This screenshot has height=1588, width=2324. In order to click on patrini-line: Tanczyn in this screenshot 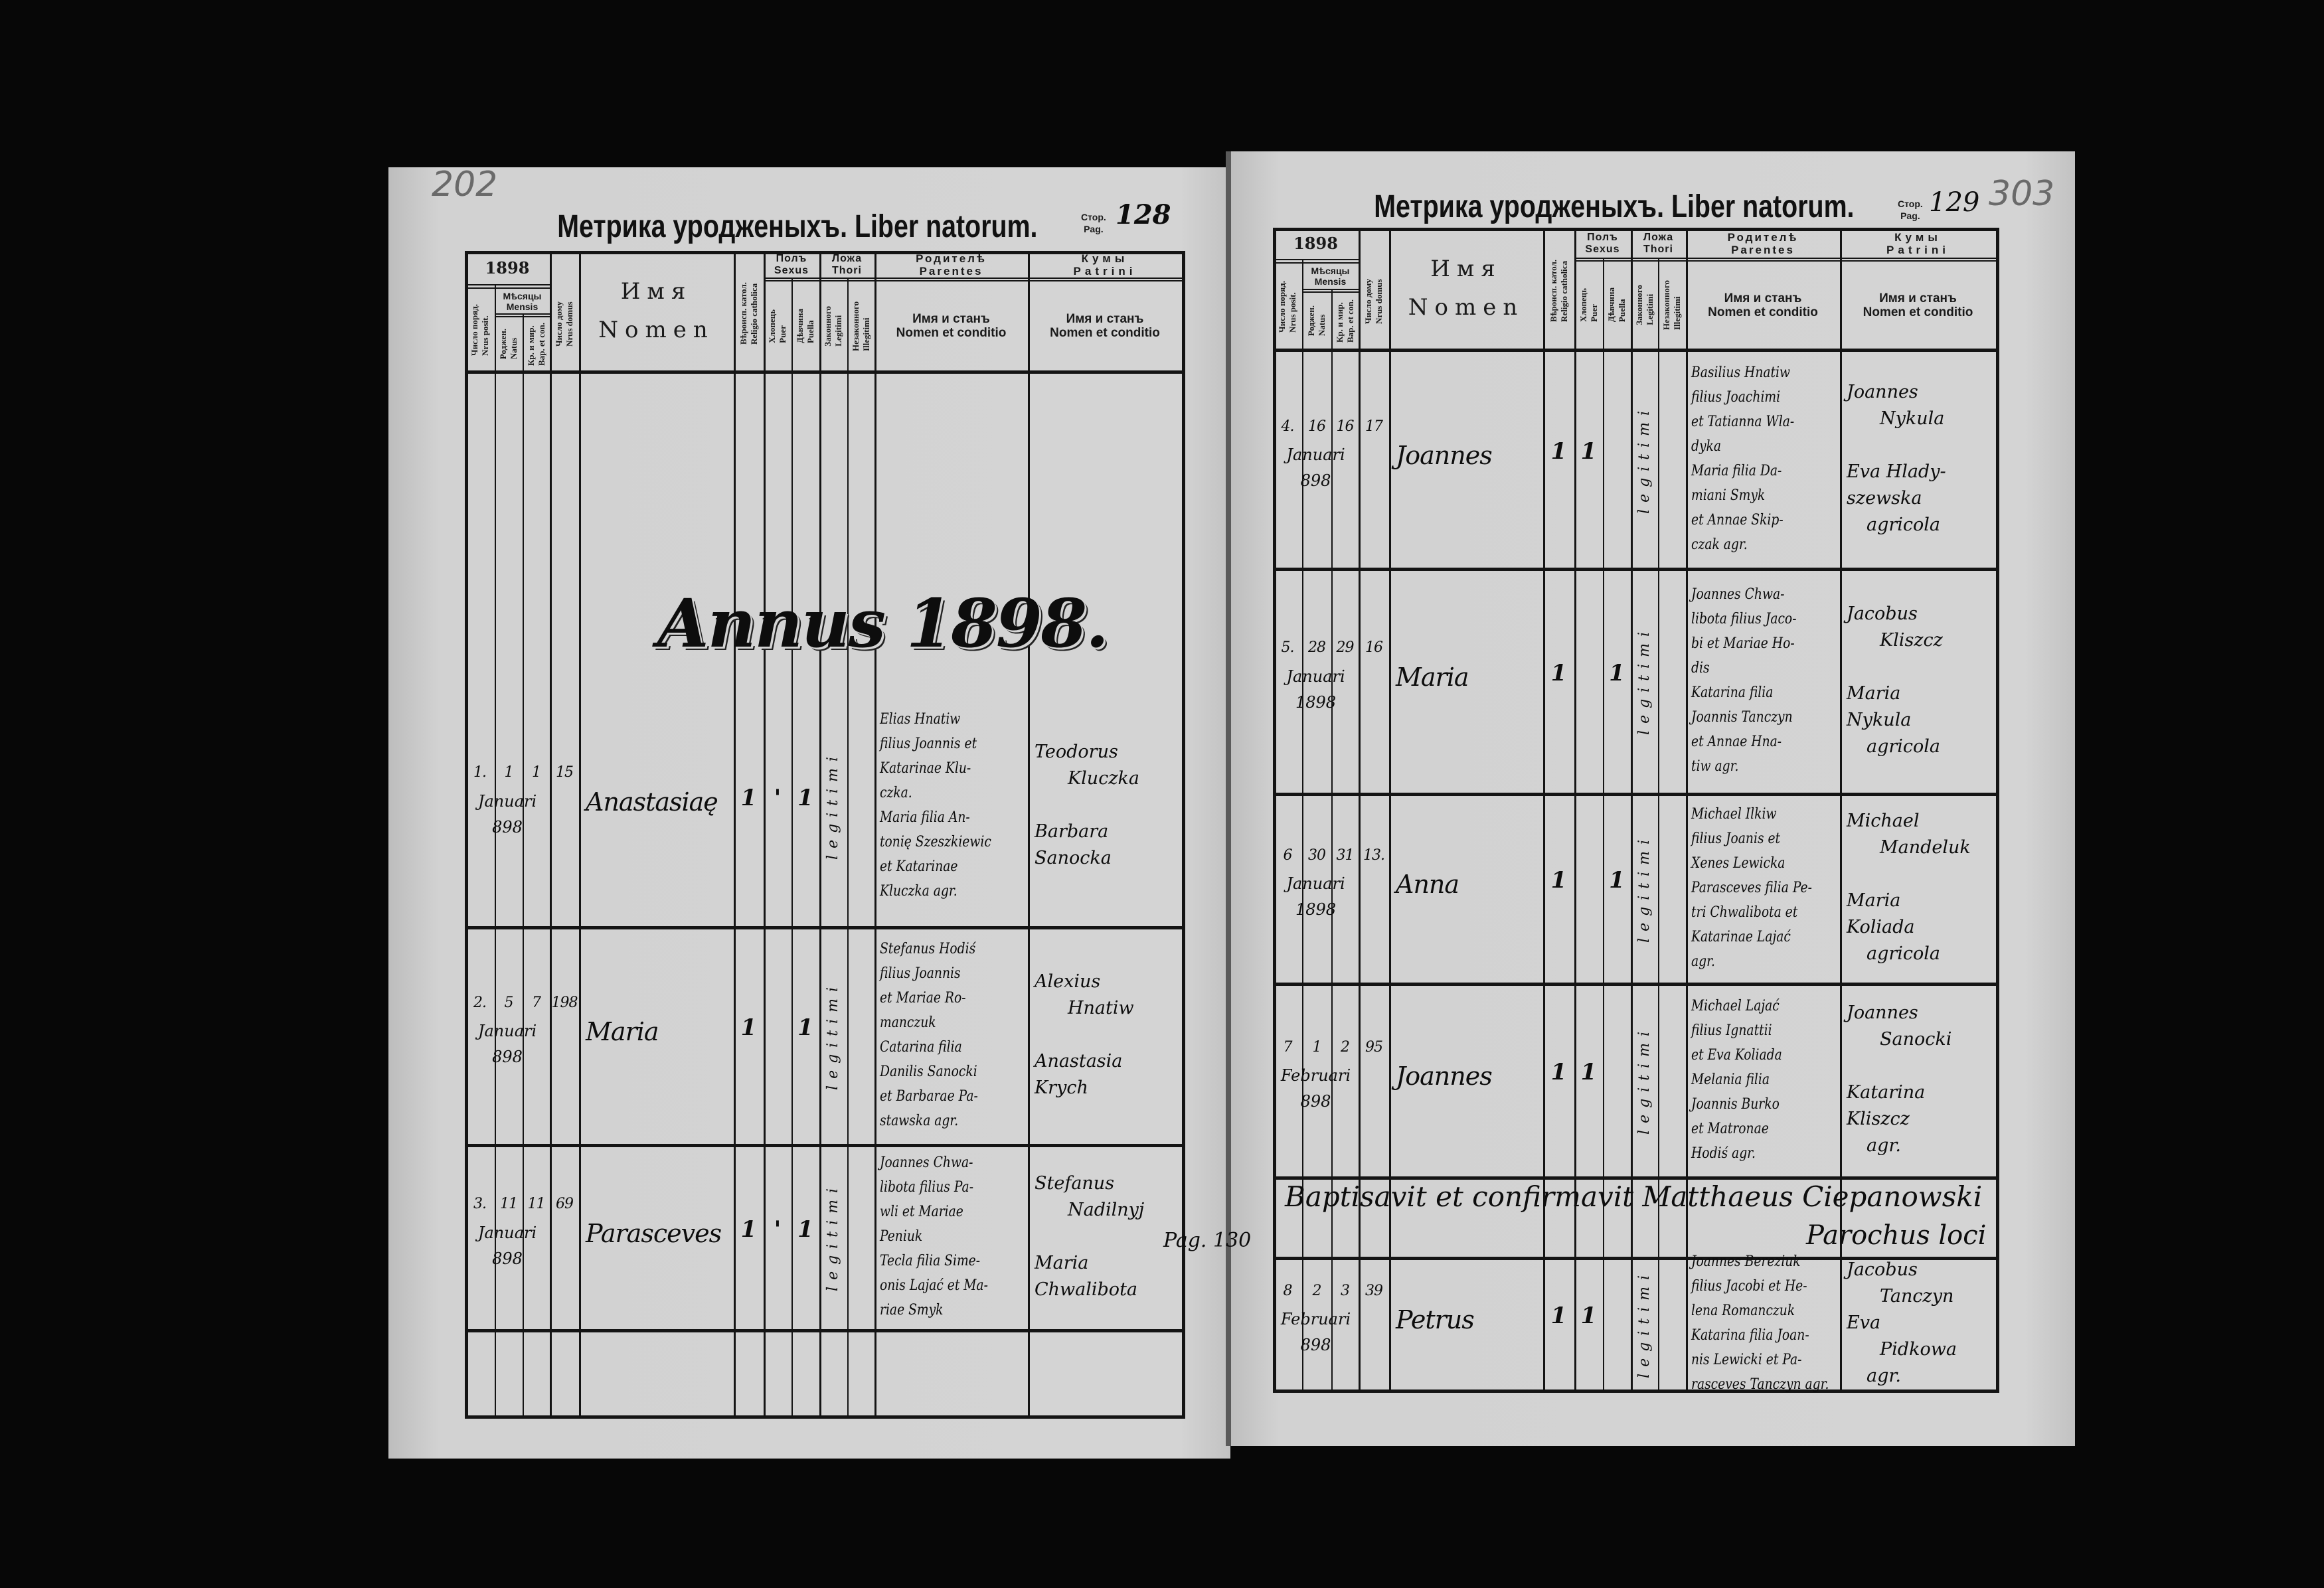, I will do `click(1917, 1296)`.